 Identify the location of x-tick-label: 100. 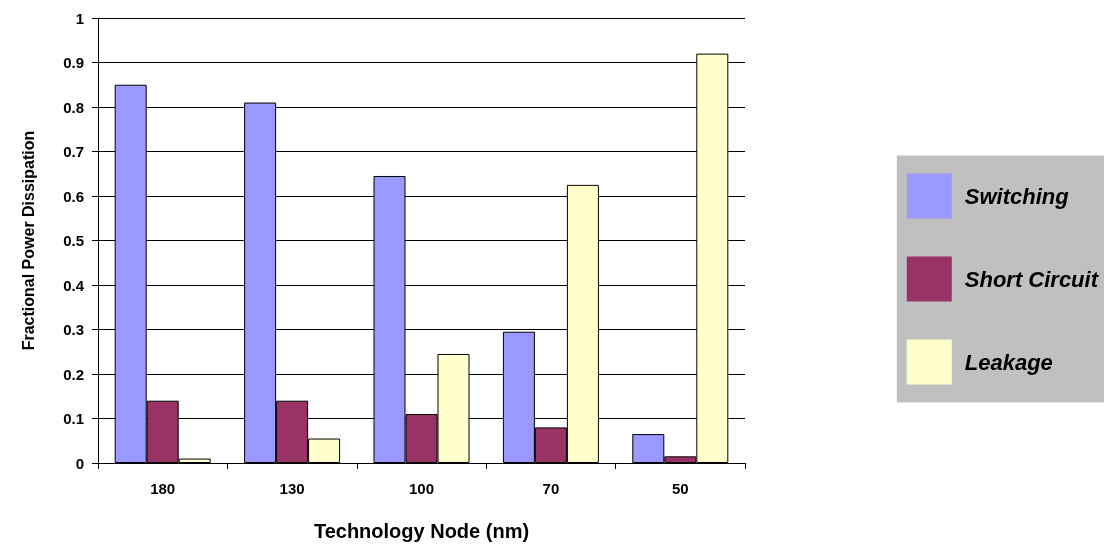
(421, 488).